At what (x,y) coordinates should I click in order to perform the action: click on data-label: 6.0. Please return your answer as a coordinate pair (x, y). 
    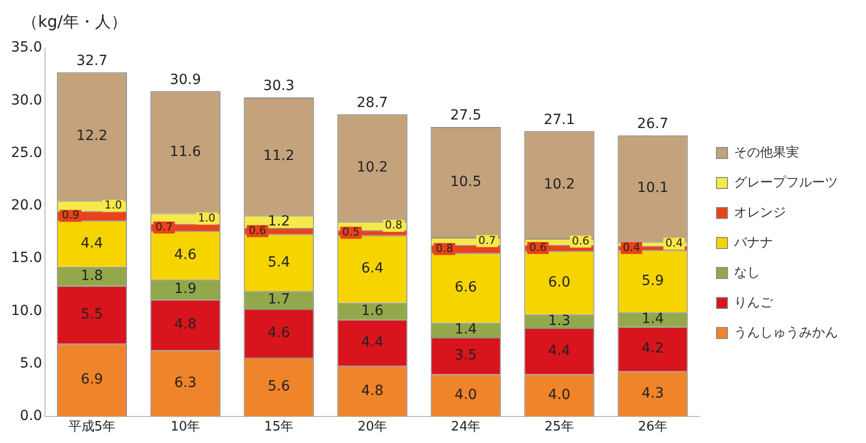
    Looking at the image, I should click on (559, 282).